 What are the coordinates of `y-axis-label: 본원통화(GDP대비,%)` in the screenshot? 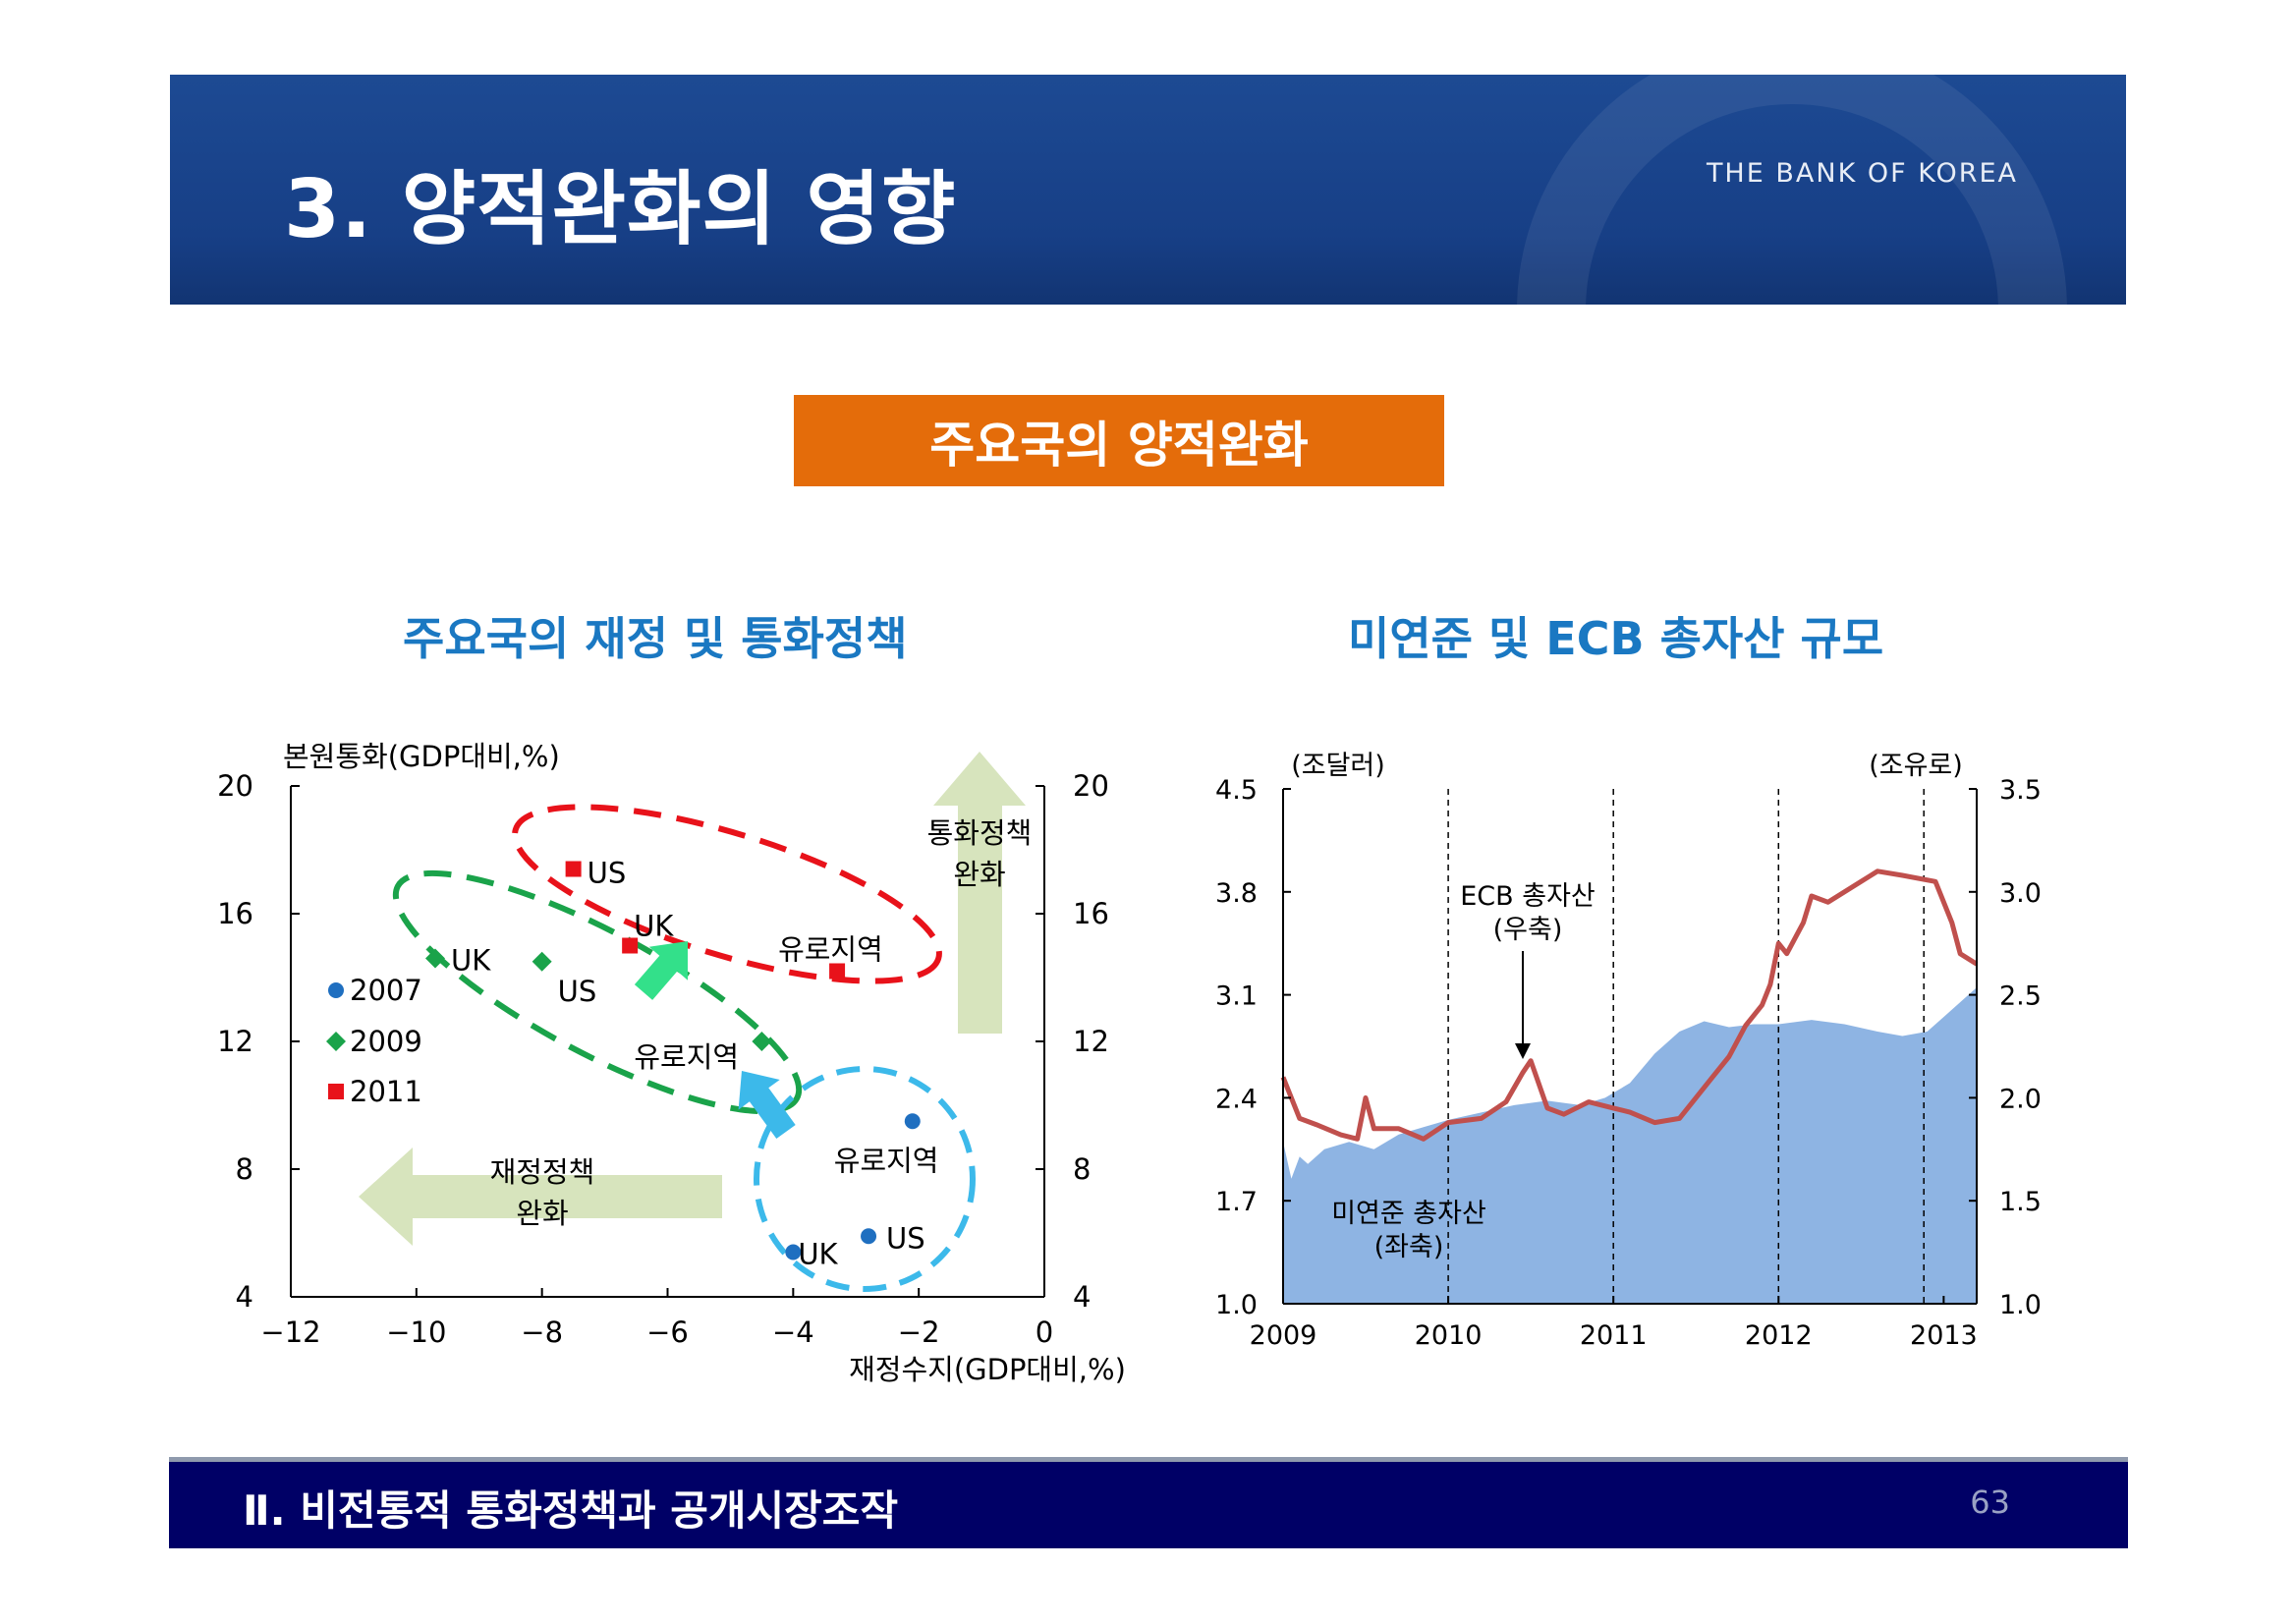 It's located at (421, 756).